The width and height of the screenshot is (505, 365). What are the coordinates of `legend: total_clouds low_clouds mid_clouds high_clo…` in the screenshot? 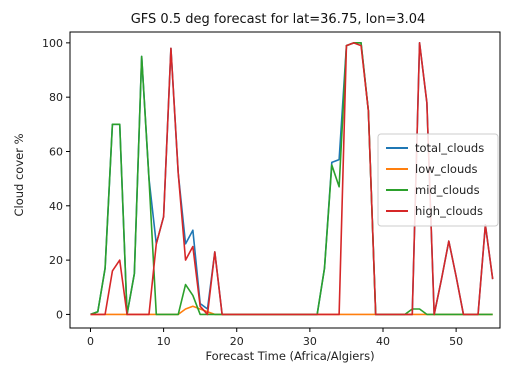 It's located at (438, 180).